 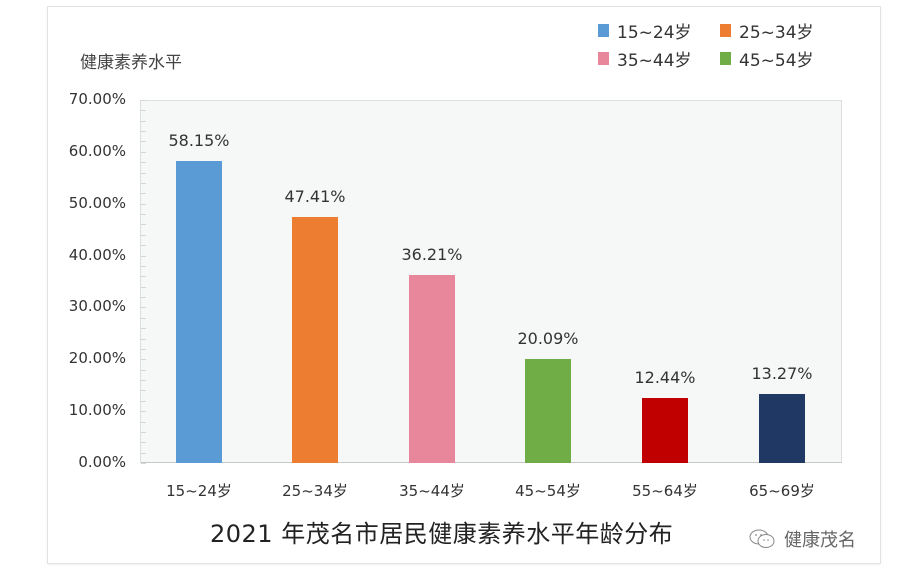 What do you see at coordinates (97, 410) in the screenshot?
I see `y-tick-label: 10.00%` at bounding box center [97, 410].